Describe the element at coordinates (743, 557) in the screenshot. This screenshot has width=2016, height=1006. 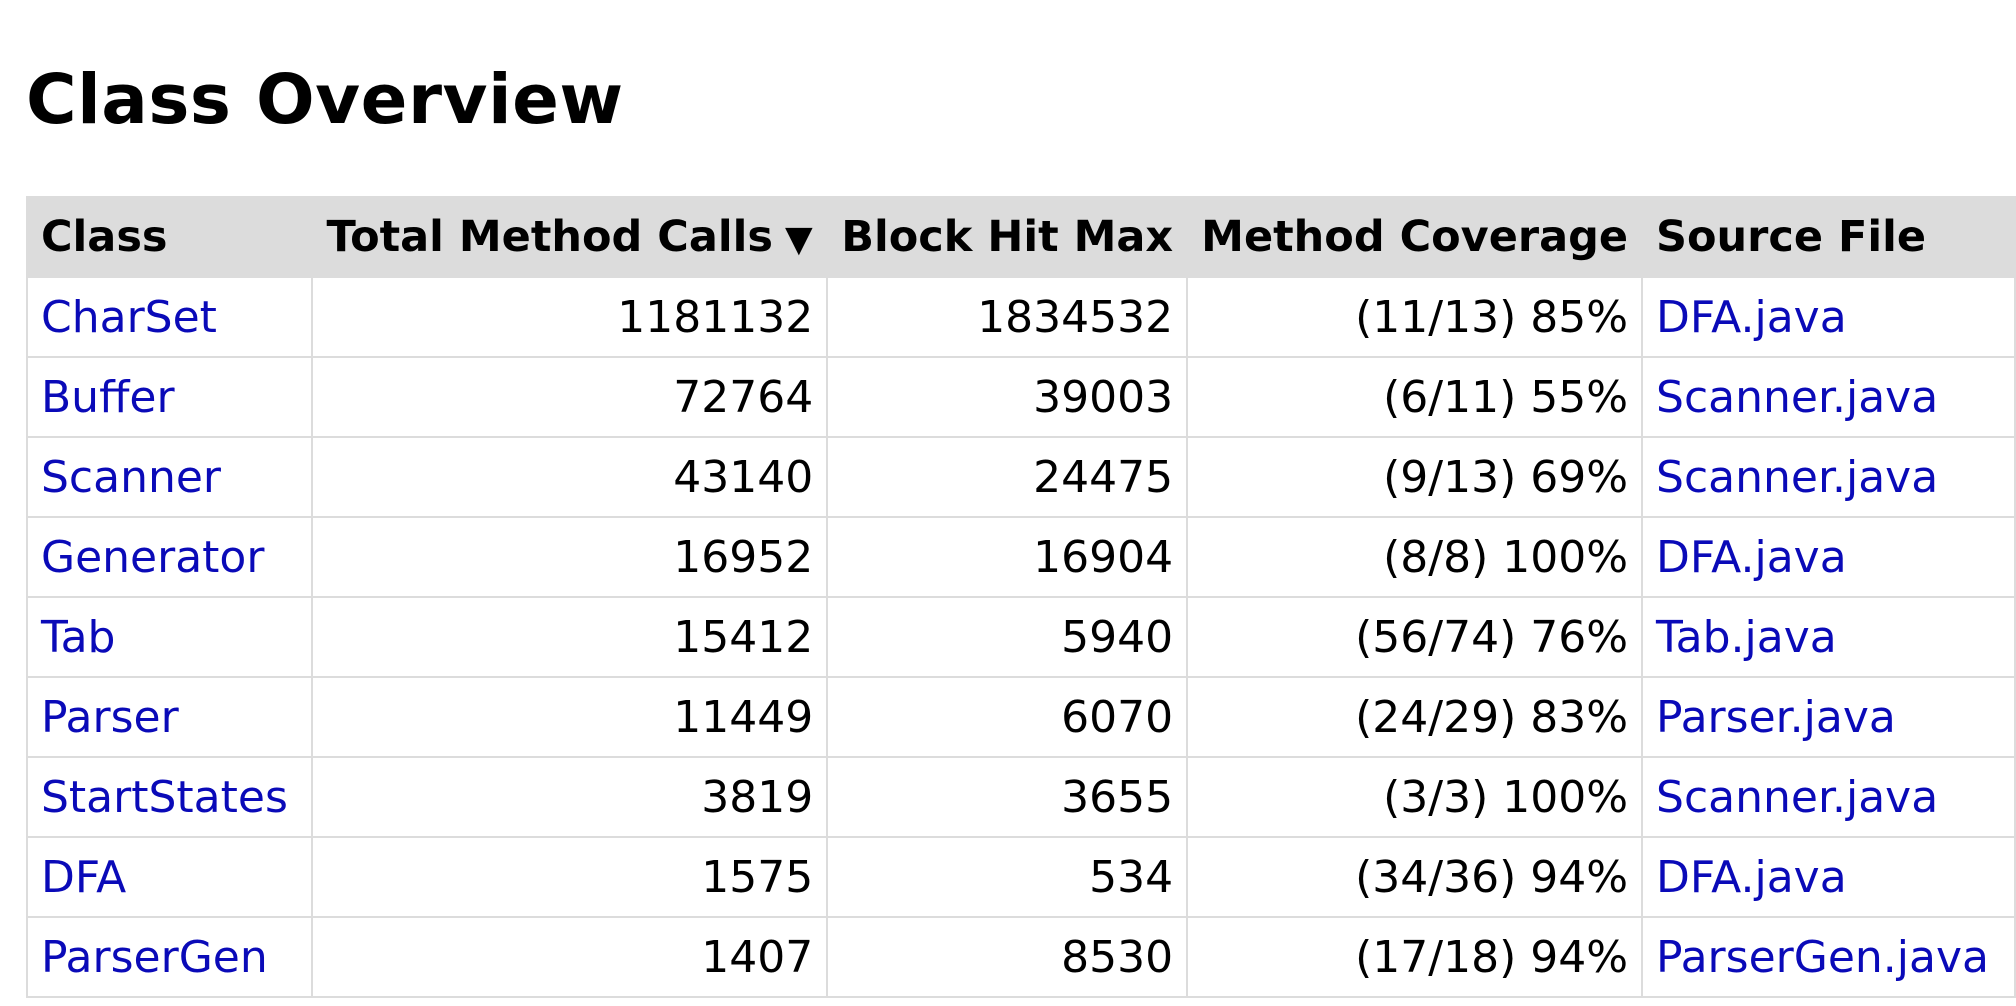
I see `total-method-calls-cell: 16952` at that location.